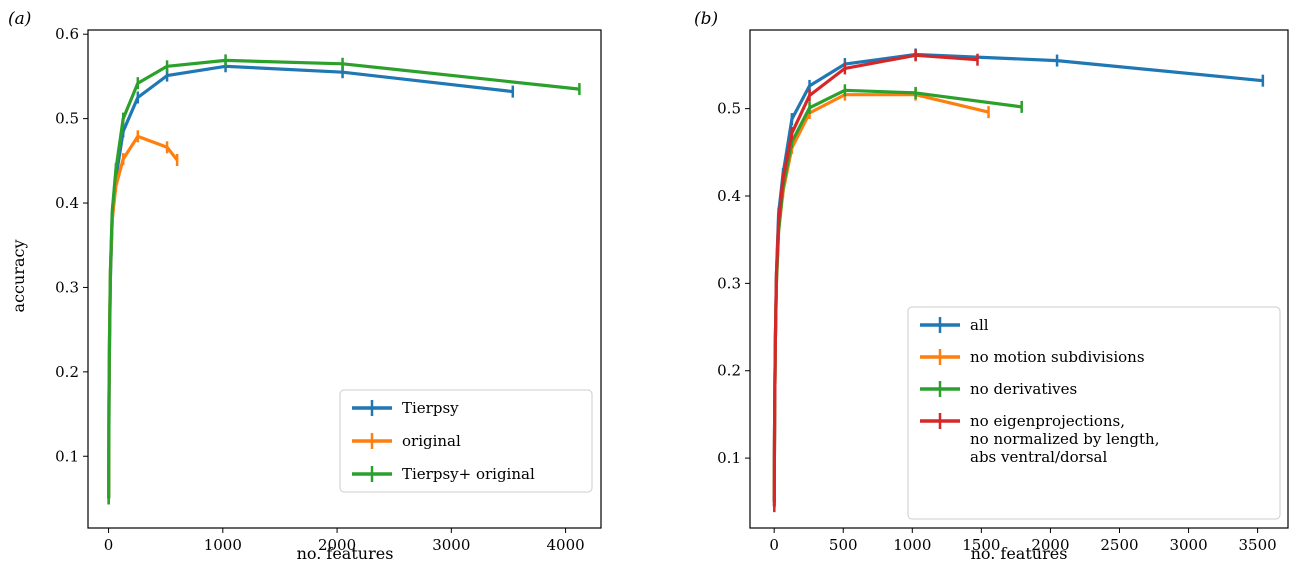  What do you see at coordinates (337, 545) in the screenshot?
I see `panel-a-x-tick-label: 2000` at bounding box center [337, 545].